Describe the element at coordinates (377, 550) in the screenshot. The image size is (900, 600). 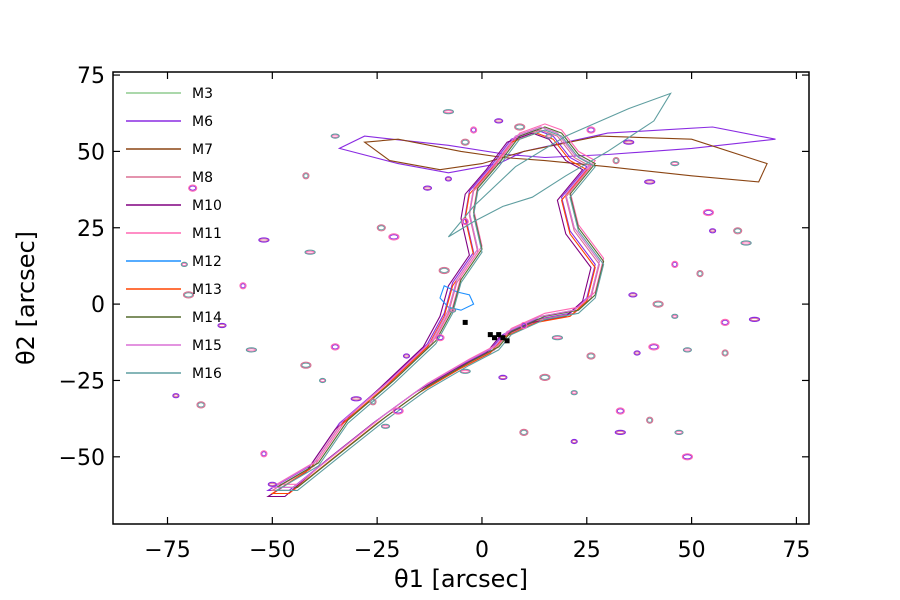
I see `x-tick-label: −25` at that location.